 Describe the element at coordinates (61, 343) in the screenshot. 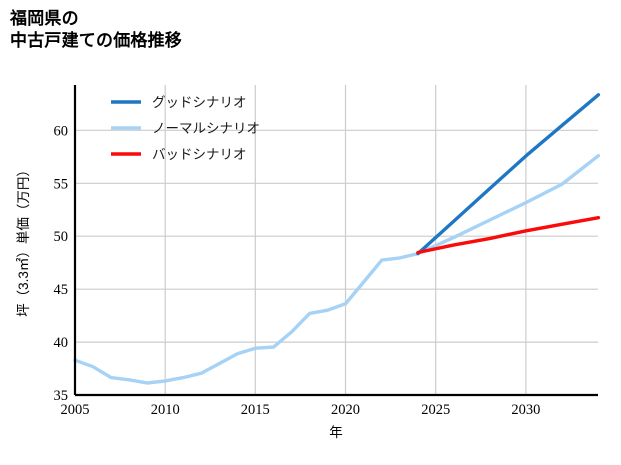

I see `y-tick-label: 40` at that location.